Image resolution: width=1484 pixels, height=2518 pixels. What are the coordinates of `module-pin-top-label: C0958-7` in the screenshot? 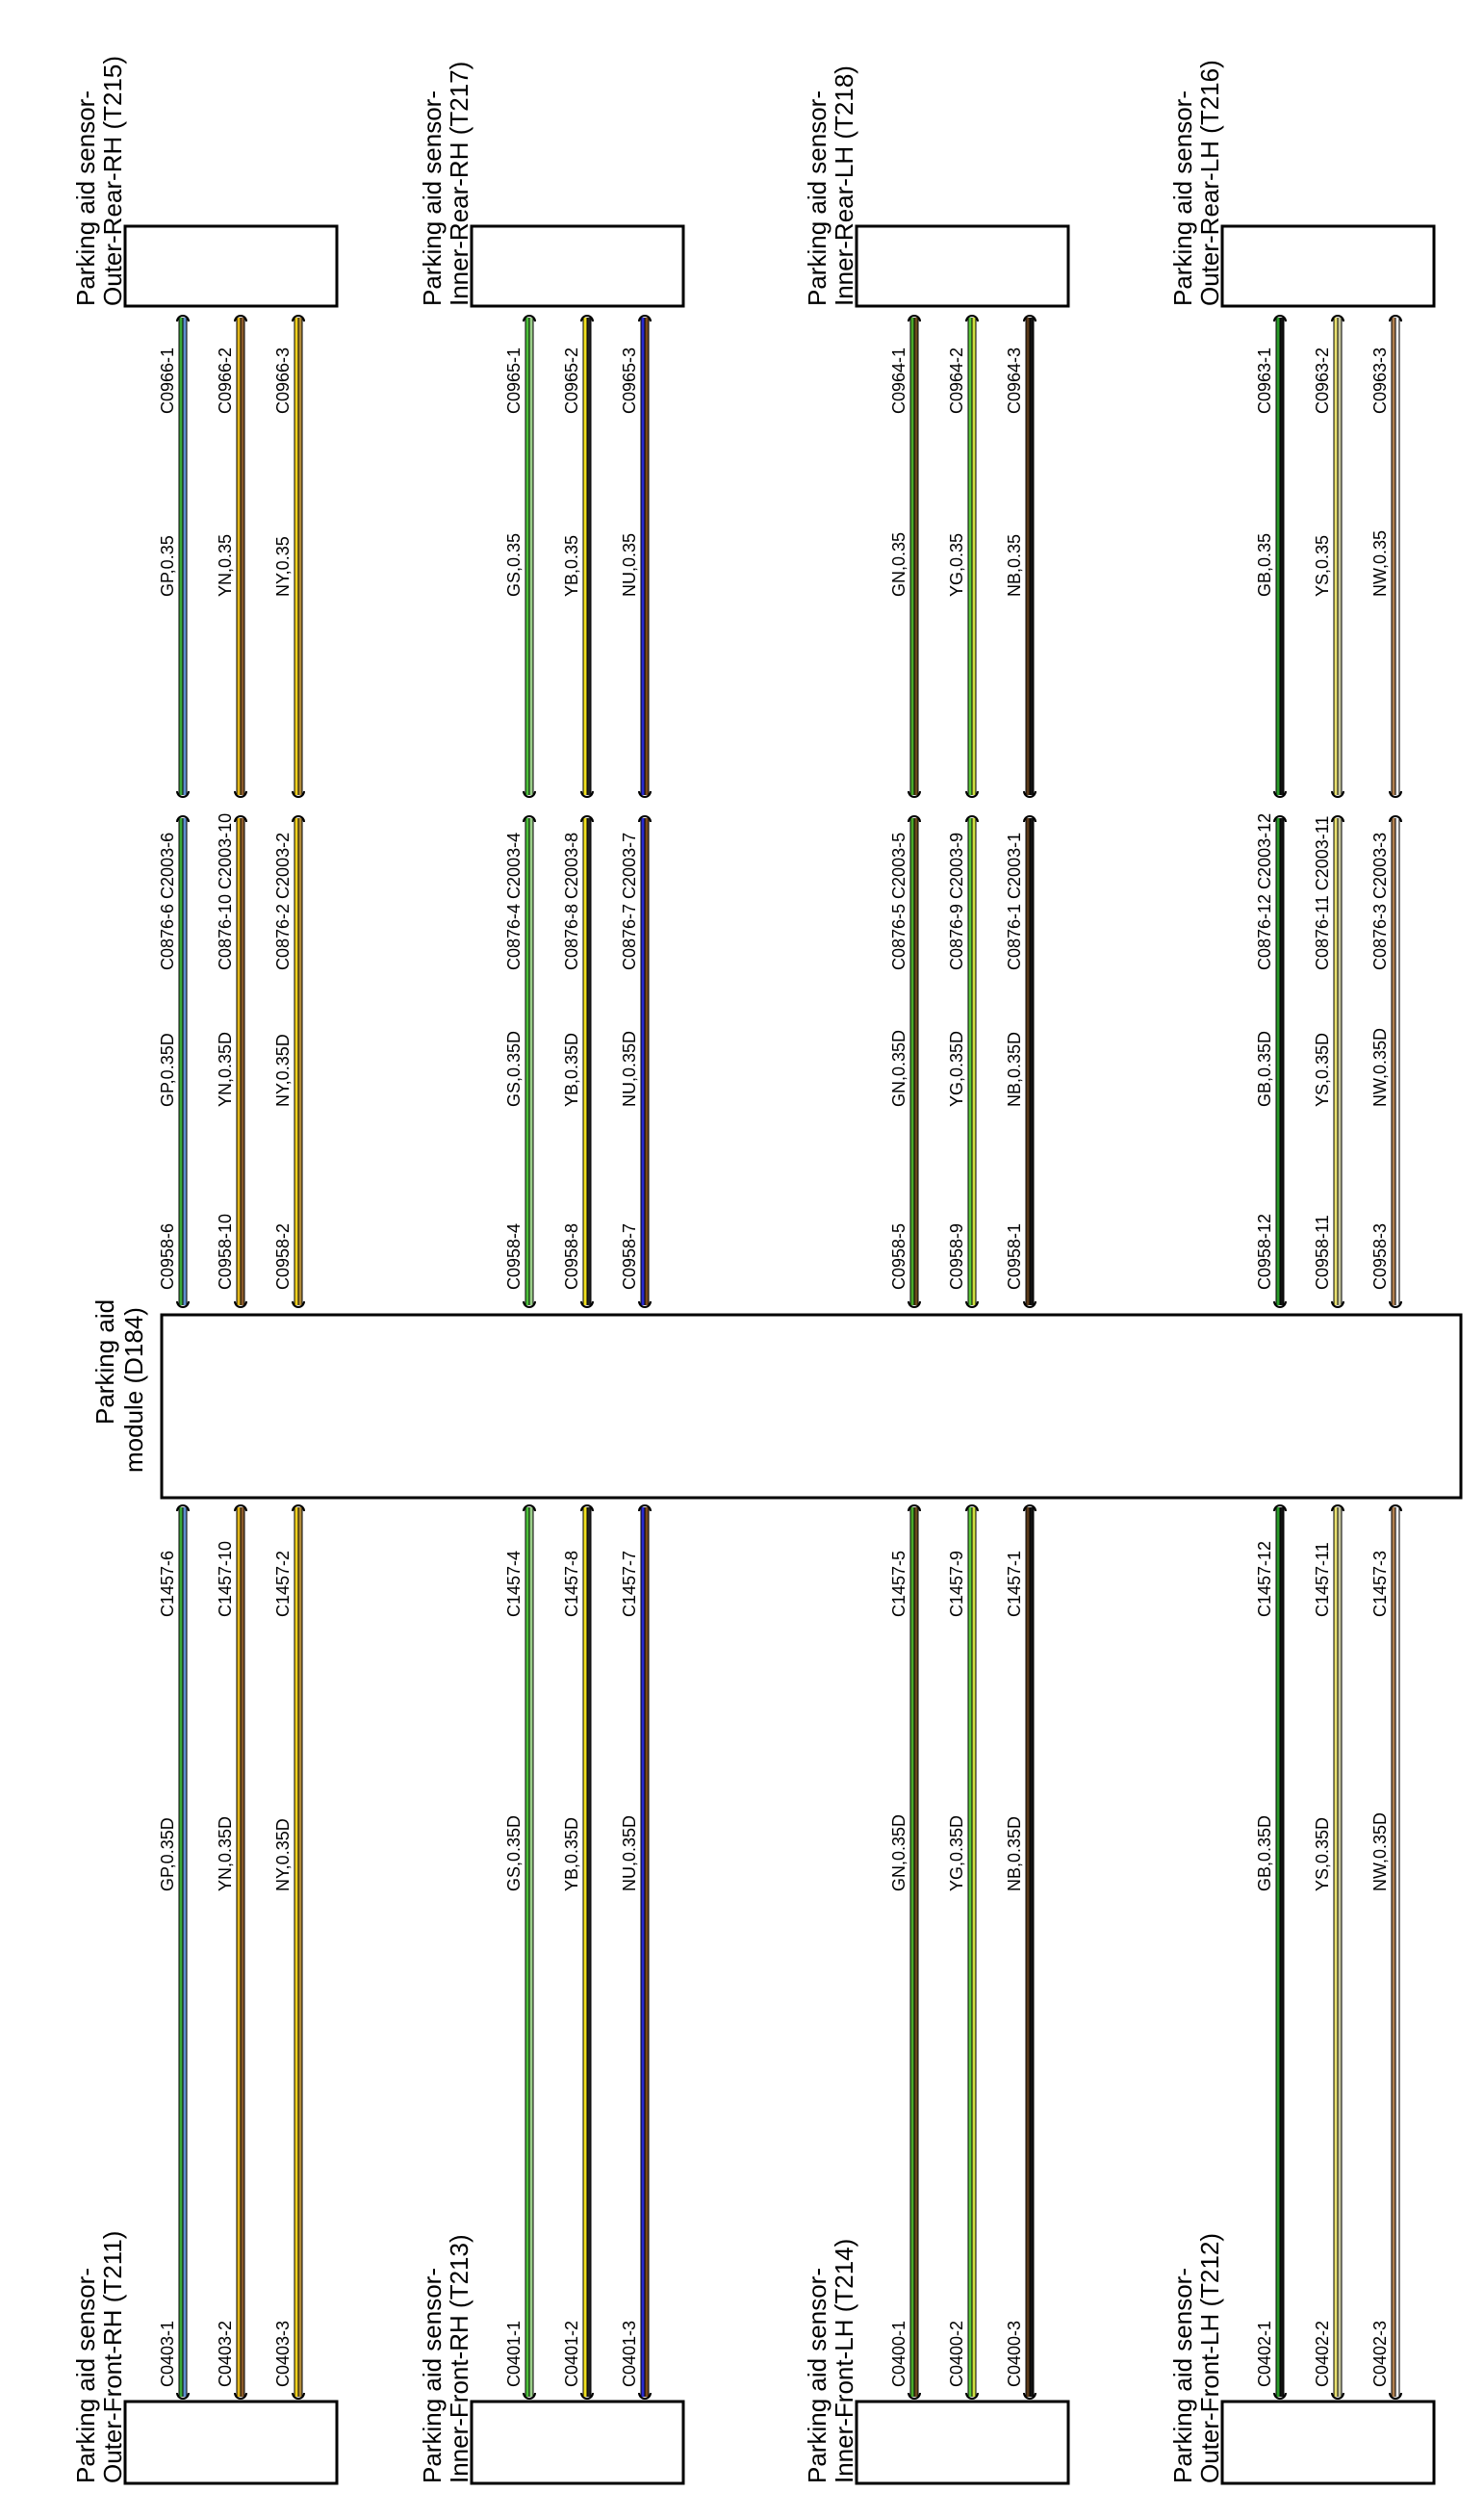 It's located at (629, 1256).